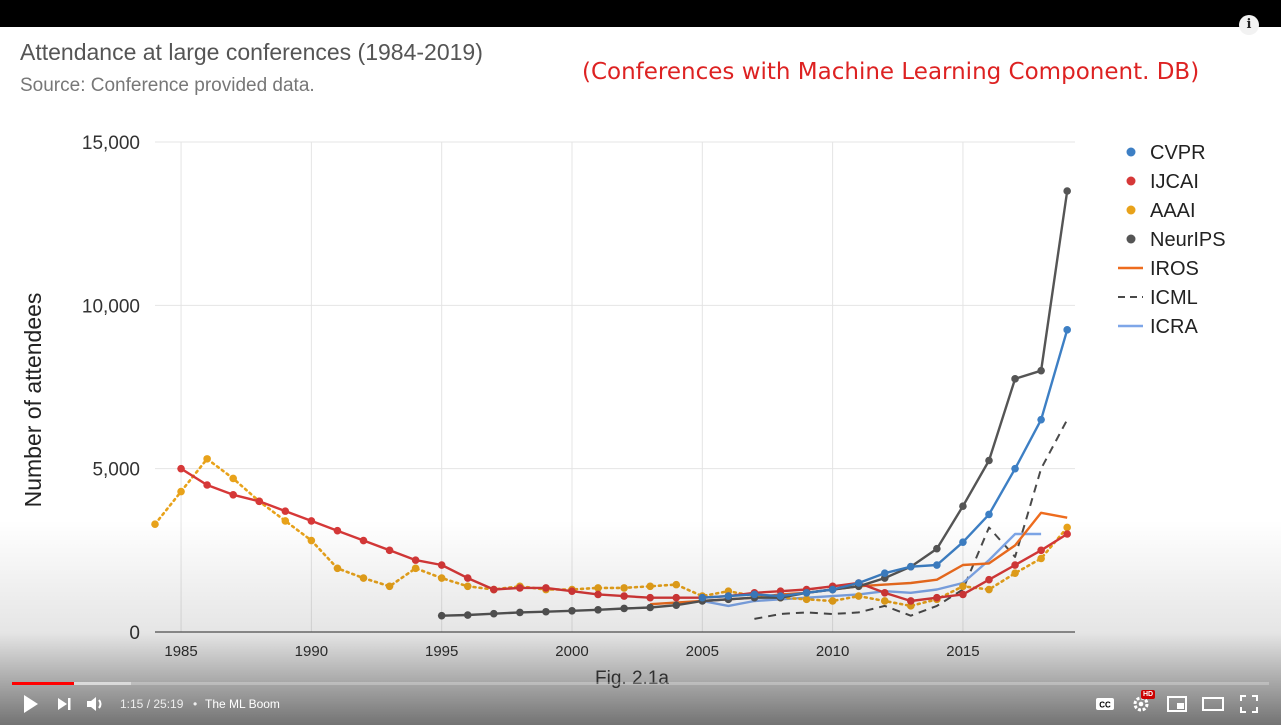  What do you see at coordinates (1141, 704) in the screenshot?
I see `settings-icon` at bounding box center [1141, 704].